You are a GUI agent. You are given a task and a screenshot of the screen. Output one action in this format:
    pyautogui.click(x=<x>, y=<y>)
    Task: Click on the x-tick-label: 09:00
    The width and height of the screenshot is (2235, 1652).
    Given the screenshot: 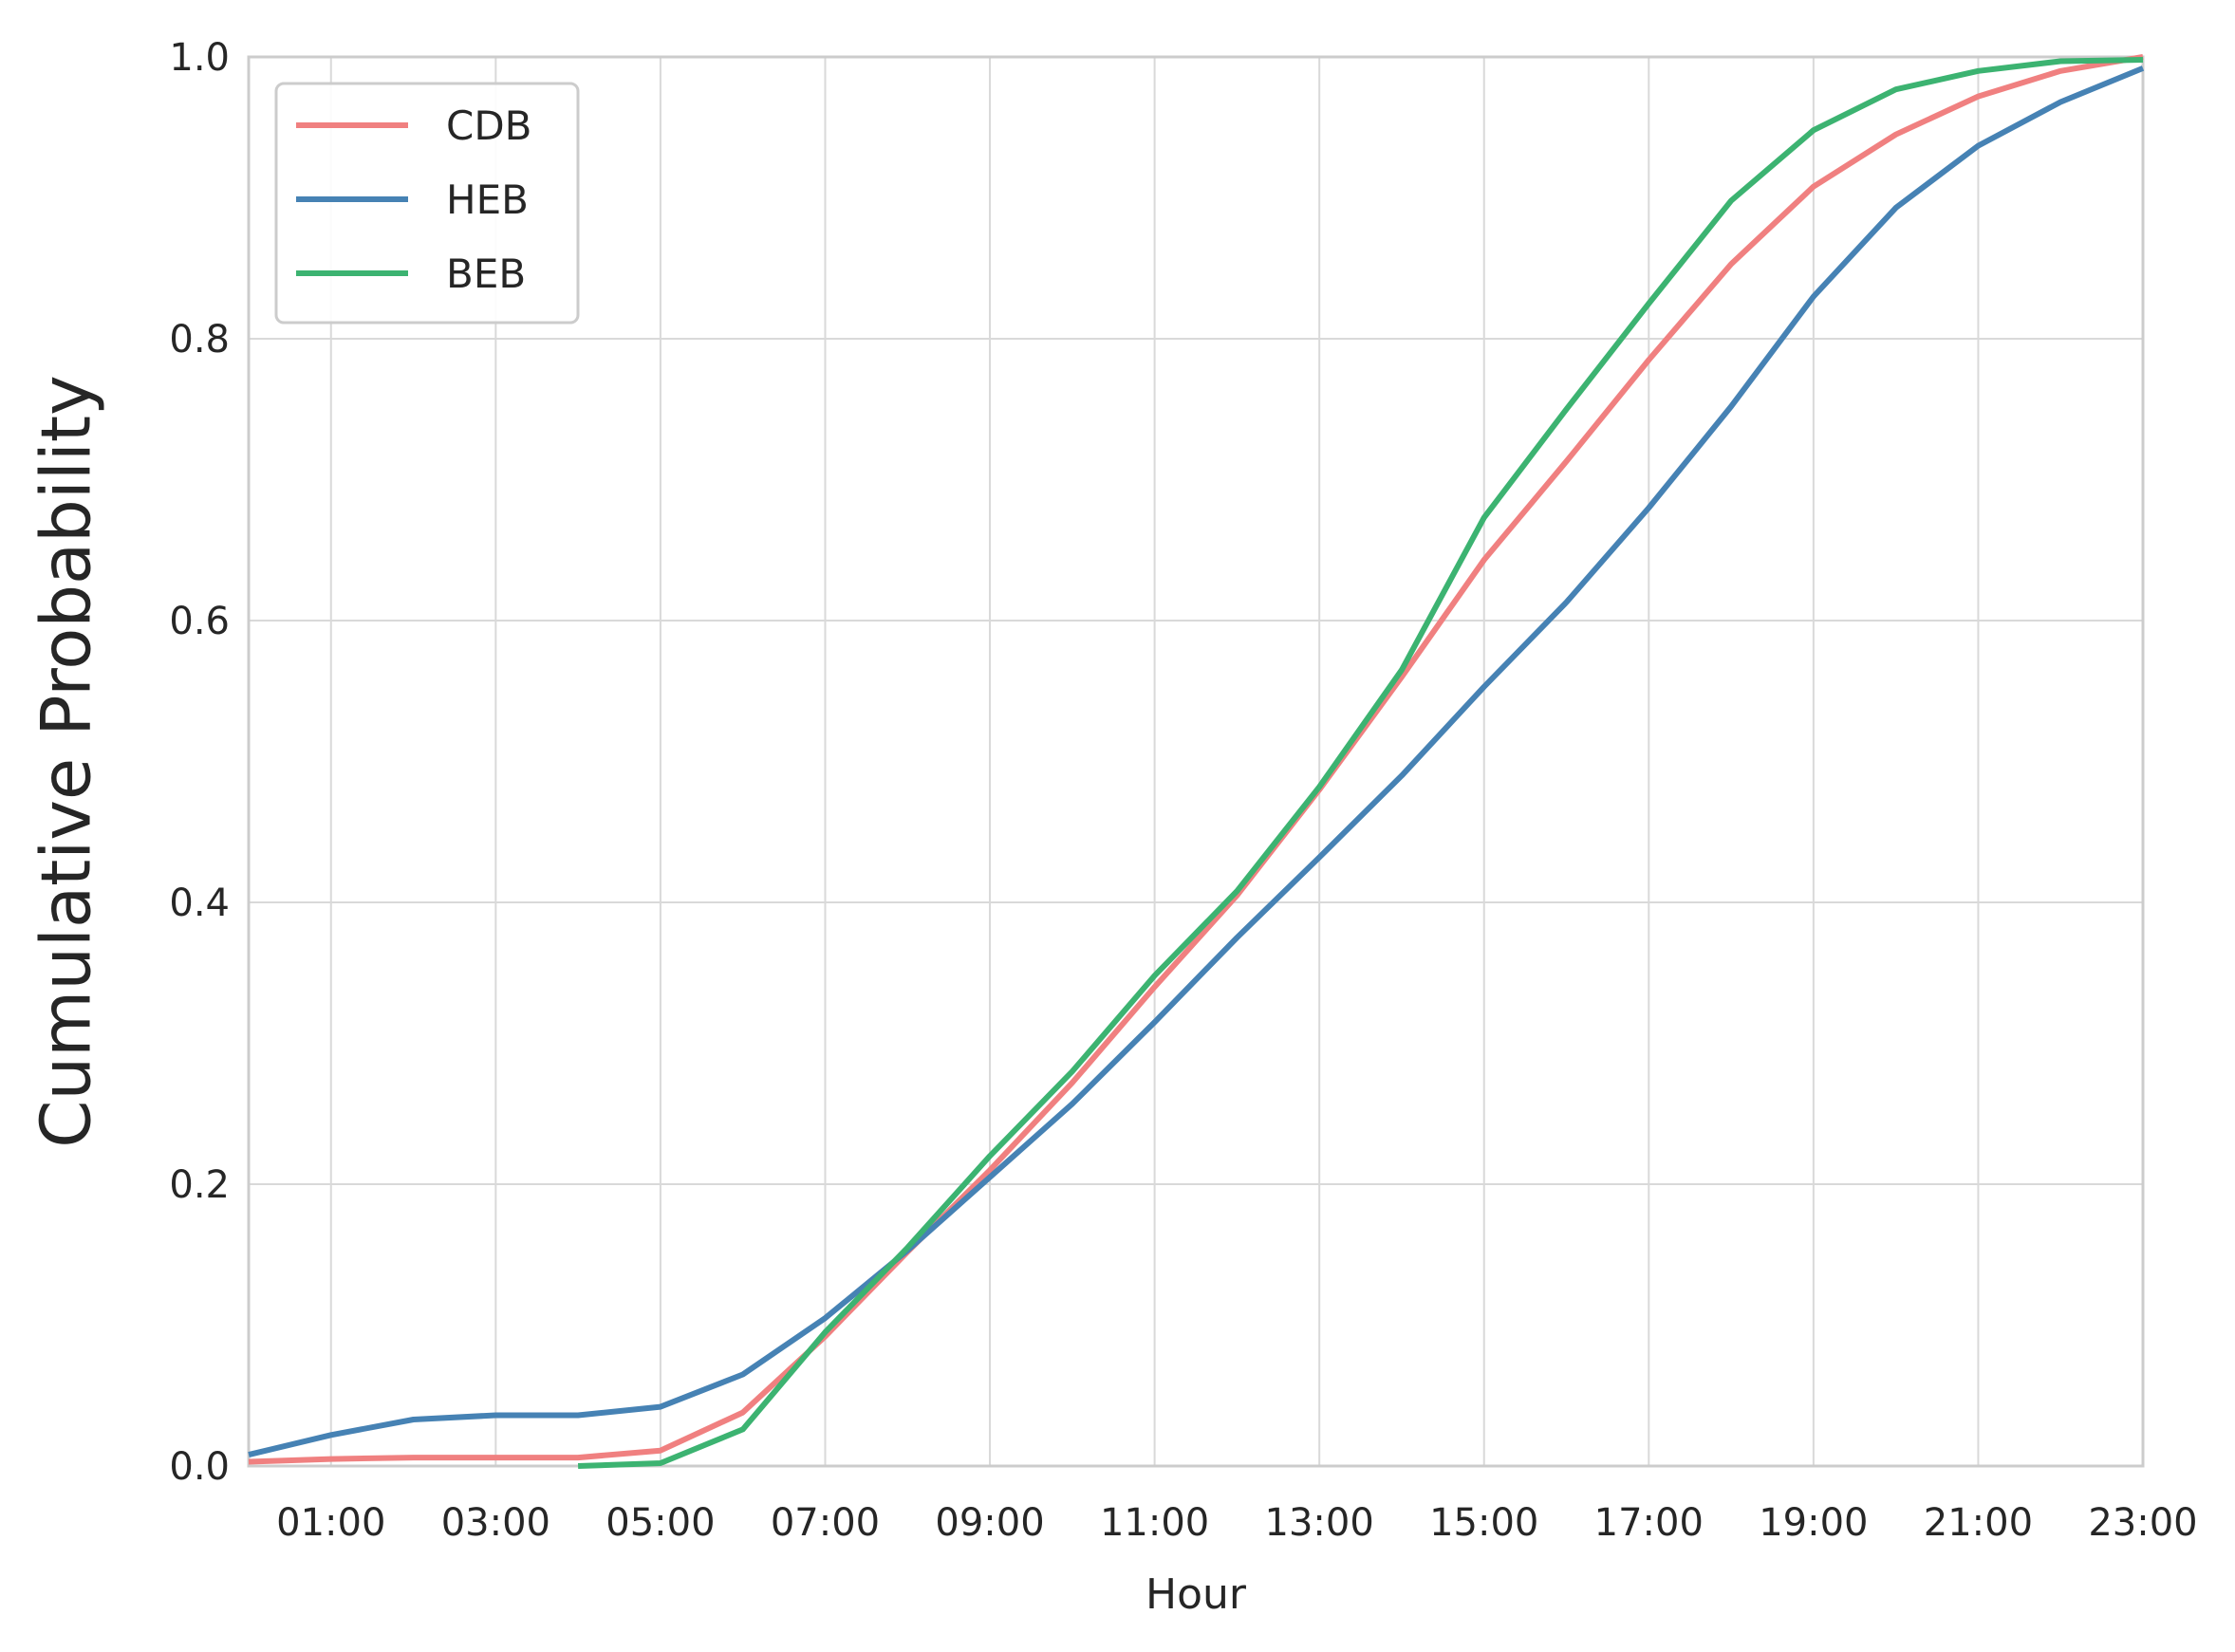 What is the action you would take?
    pyautogui.click(x=989, y=1523)
    